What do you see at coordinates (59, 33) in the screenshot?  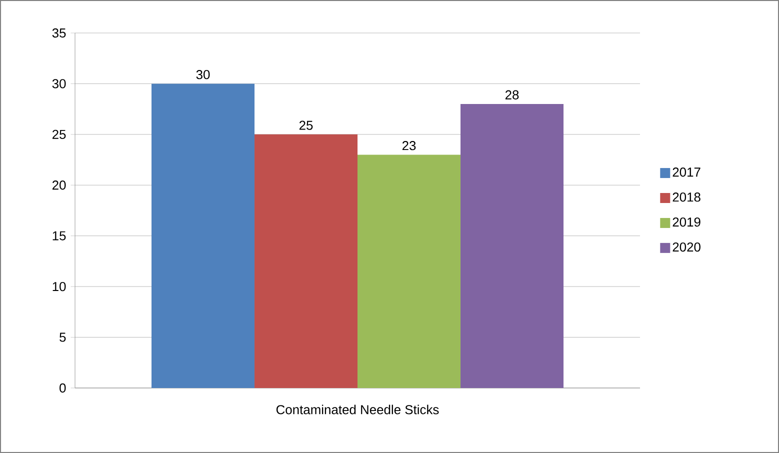 I see `y-tick-label: 35` at bounding box center [59, 33].